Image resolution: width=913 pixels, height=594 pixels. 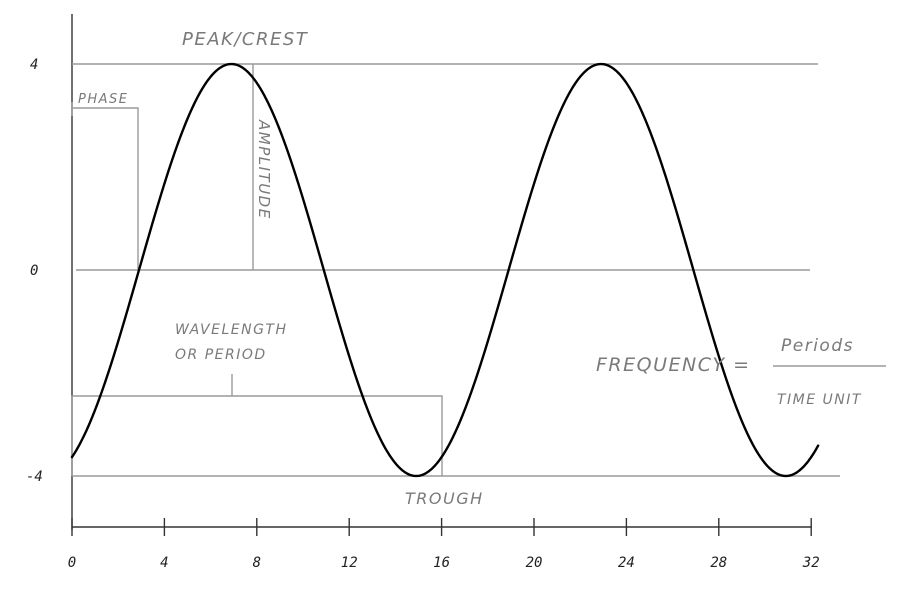 What do you see at coordinates (231, 330) in the screenshot?
I see `wavelength-label: WAVELENGTH` at bounding box center [231, 330].